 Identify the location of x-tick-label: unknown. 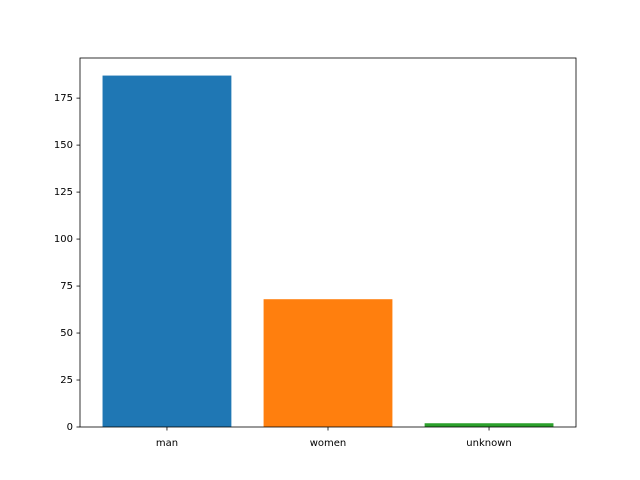
(488, 443).